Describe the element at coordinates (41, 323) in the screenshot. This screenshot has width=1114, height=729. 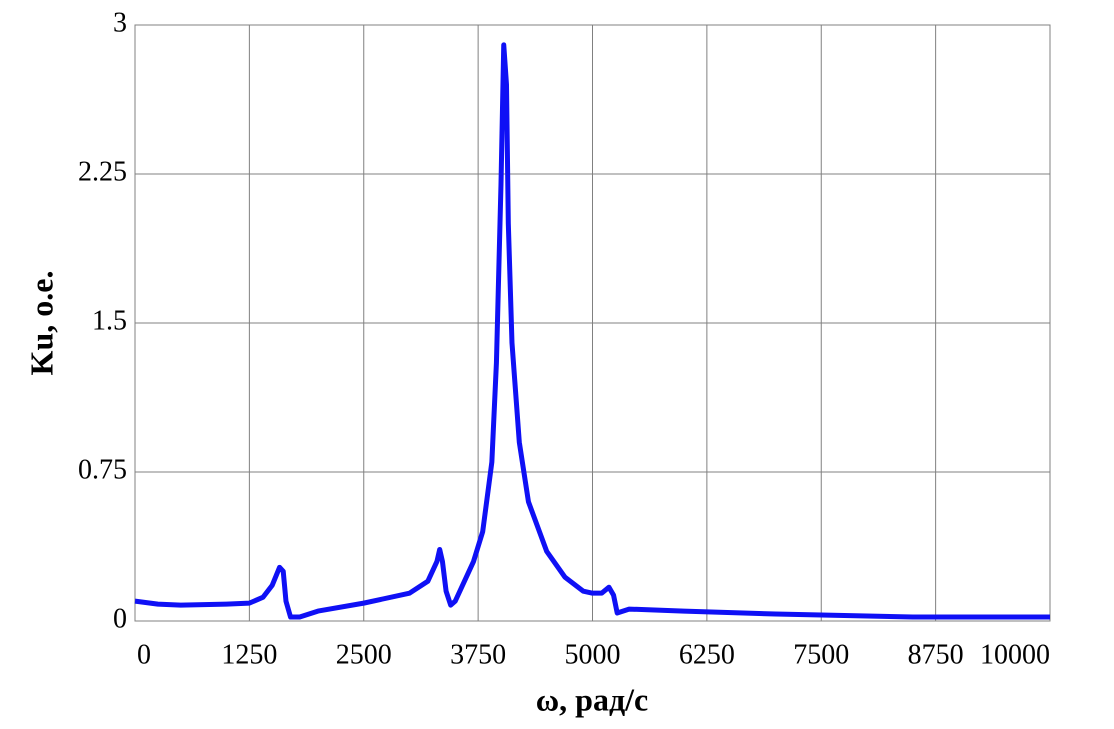
I see `y-axis-title: Ku, о.е.` at that location.